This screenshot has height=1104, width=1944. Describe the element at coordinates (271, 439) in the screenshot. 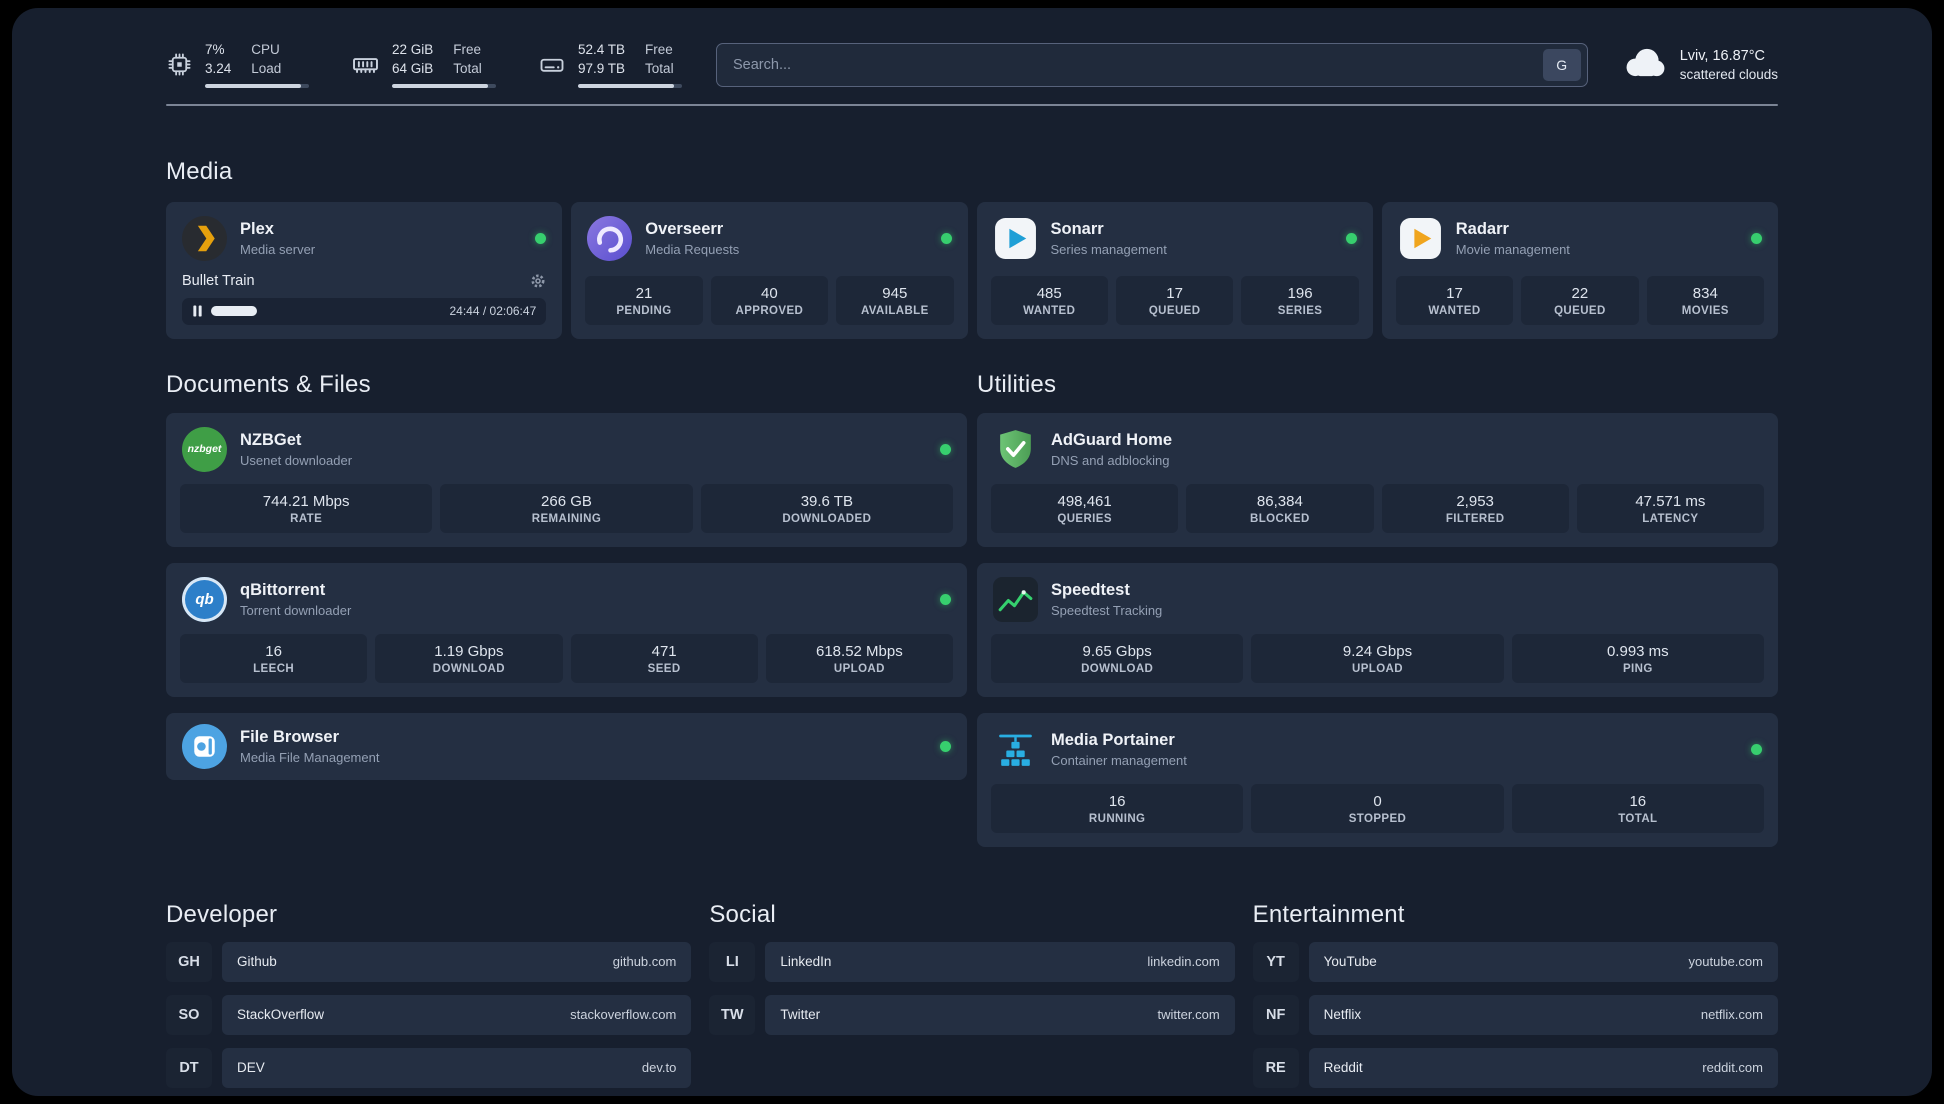

I see `app-name: NZBGet` at that location.